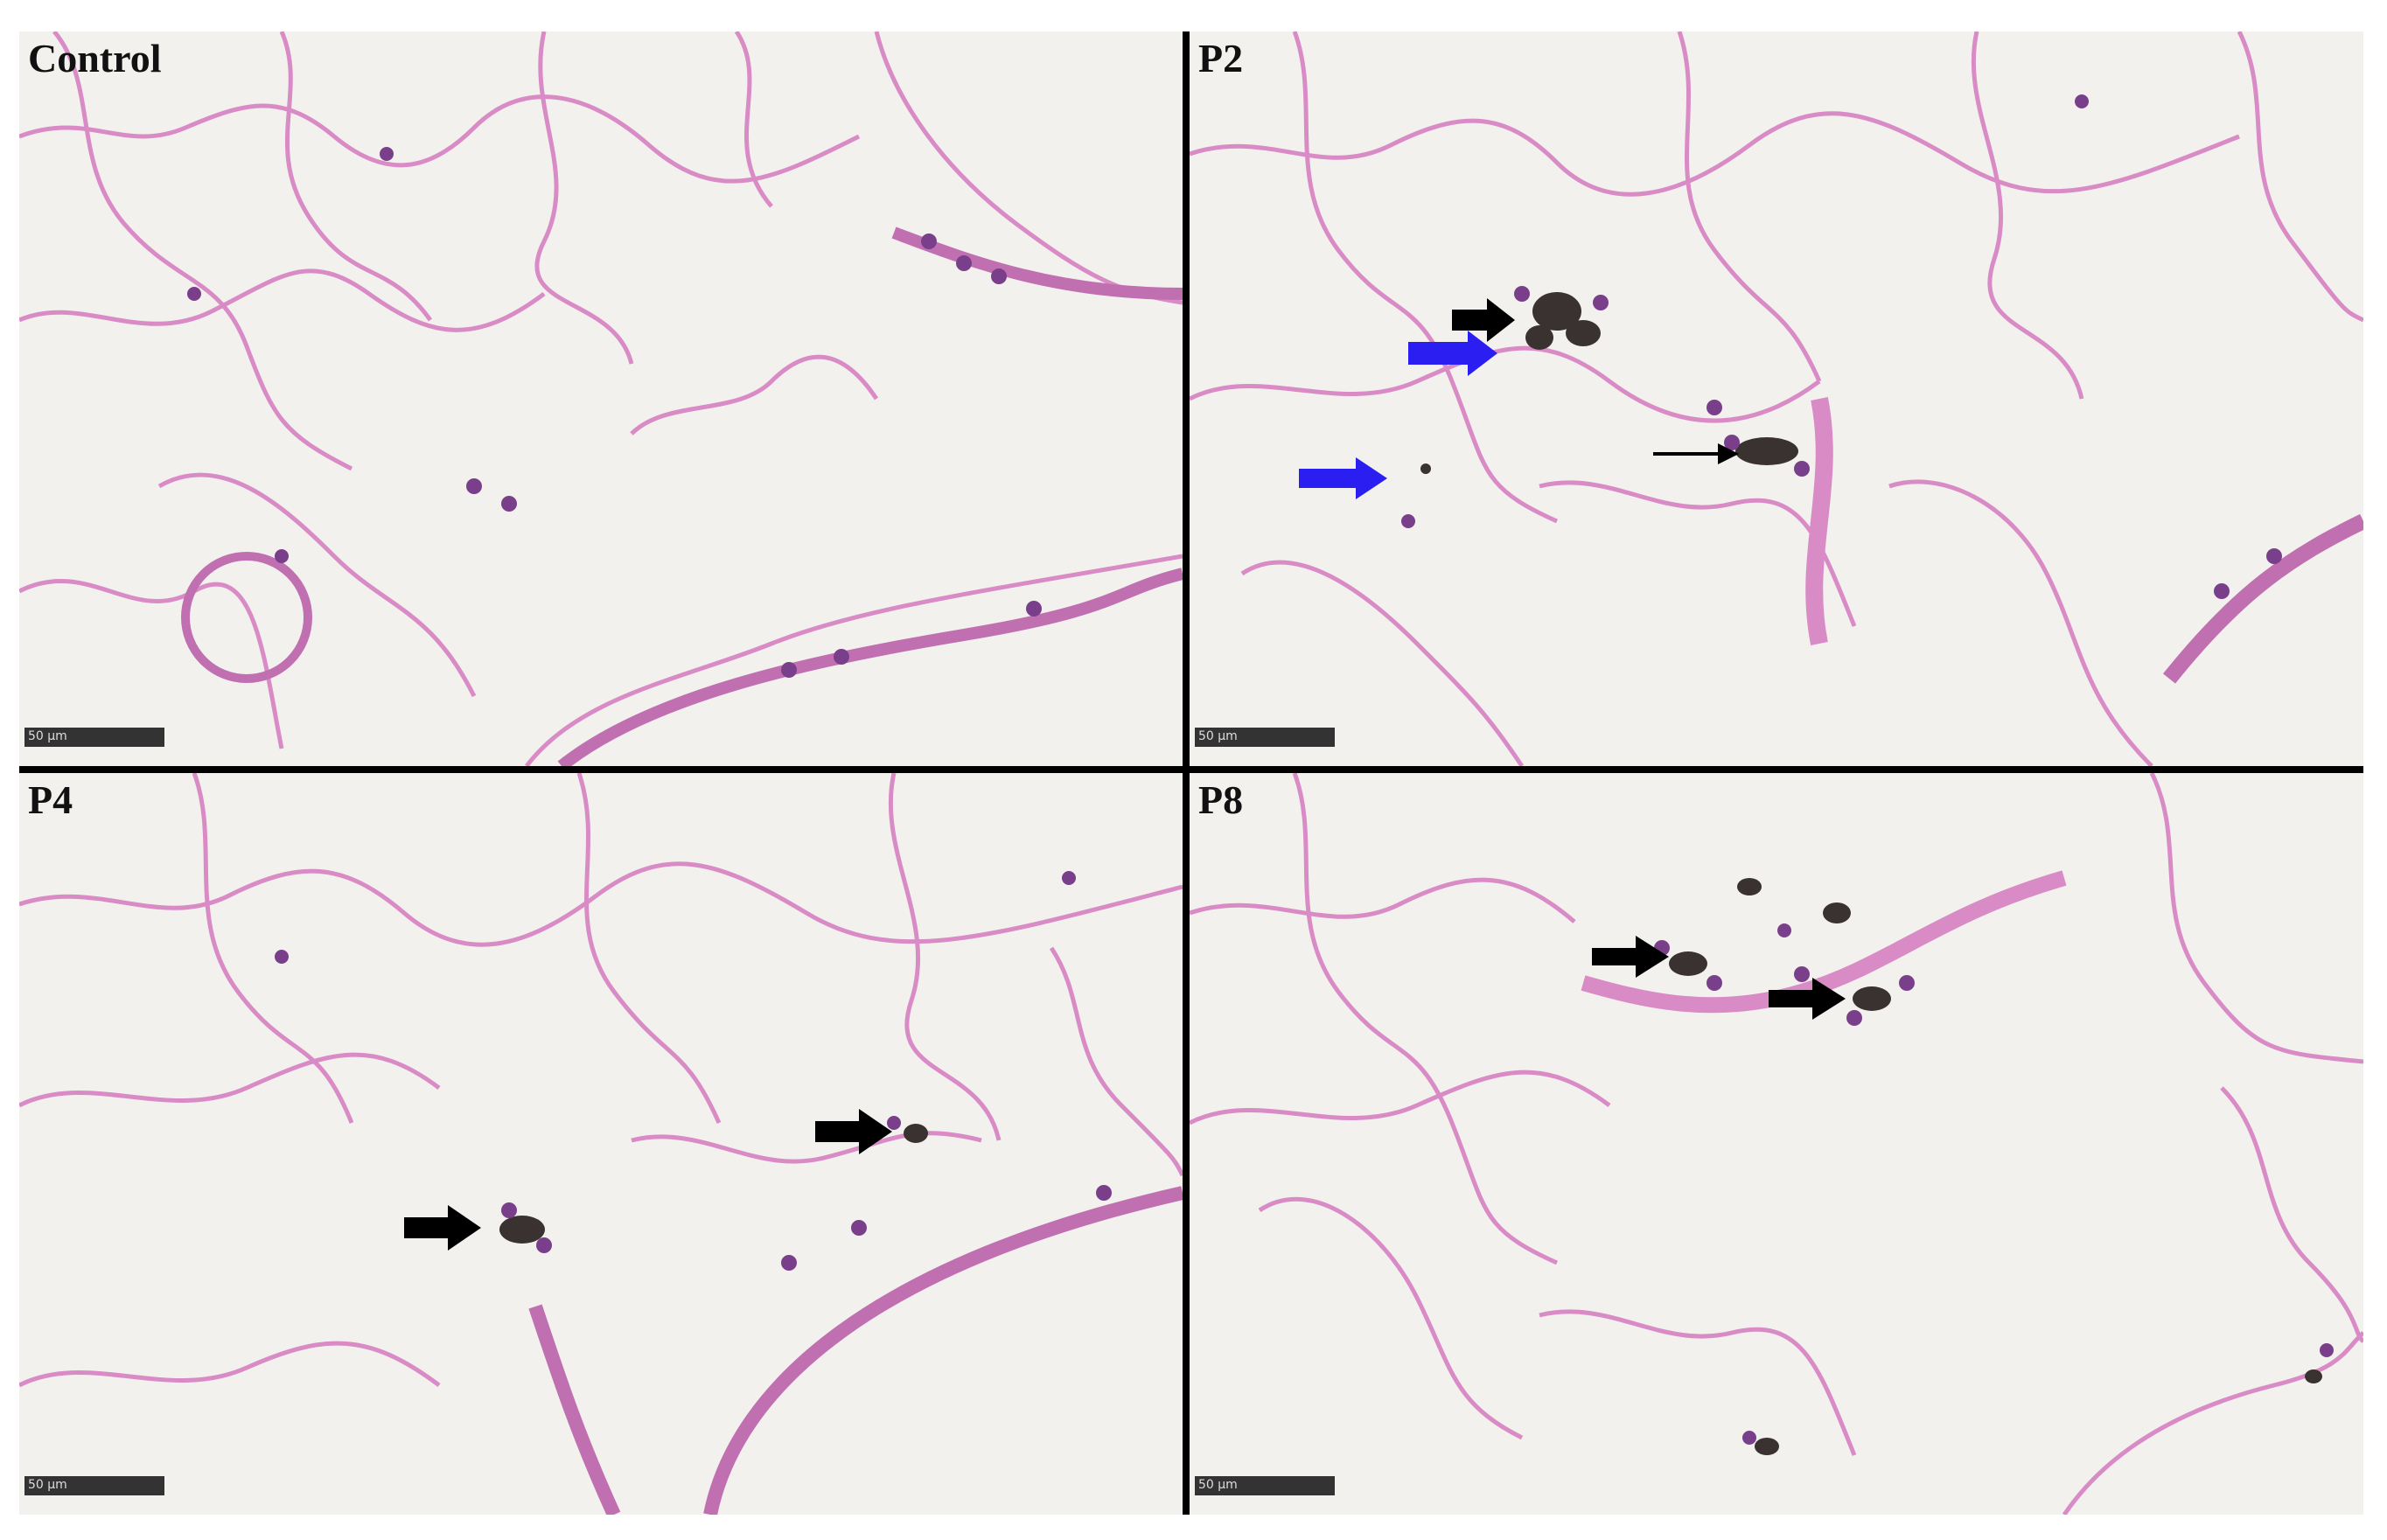 The width and height of the screenshot is (2387, 1540). What do you see at coordinates (50, 800) in the screenshot?
I see `panel-label-p4: P4` at bounding box center [50, 800].